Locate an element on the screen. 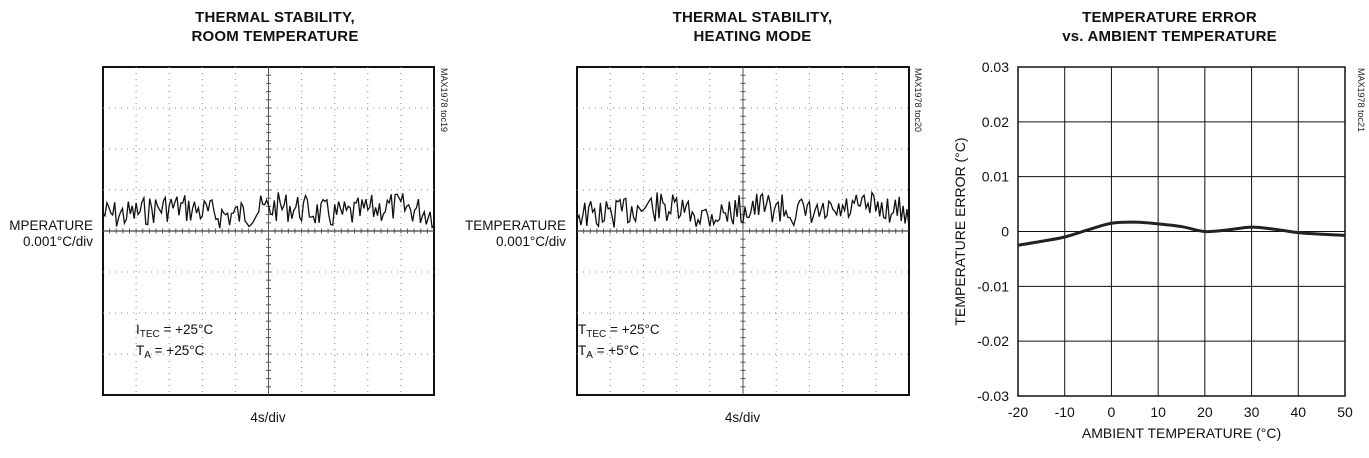 The height and width of the screenshot is (458, 1369). chart-title-line2: ROOM TEMPERATURE is located at coordinates (275, 36).